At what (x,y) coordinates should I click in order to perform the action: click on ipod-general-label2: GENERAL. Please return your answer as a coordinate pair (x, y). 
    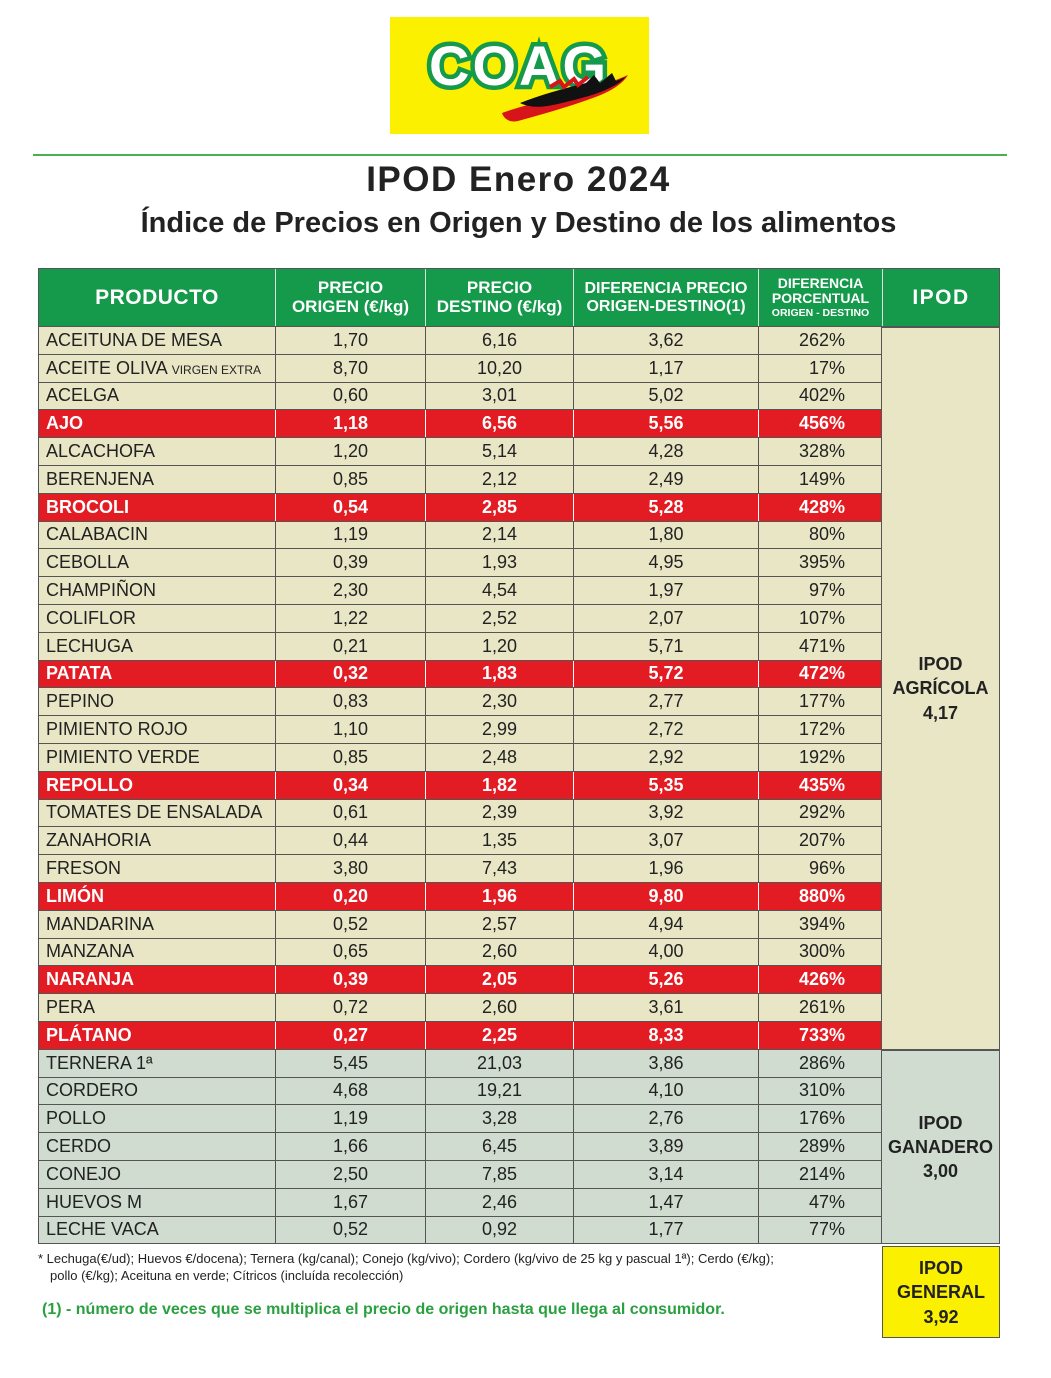
    Looking at the image, I should click on (940, 1292).